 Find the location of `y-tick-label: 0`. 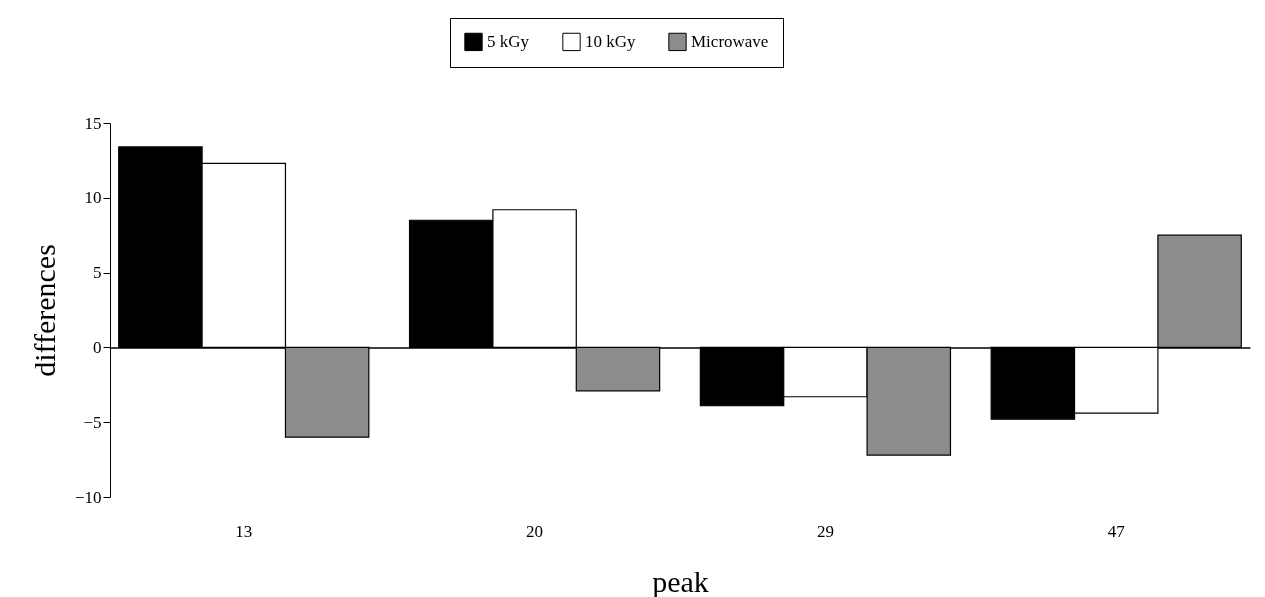

y-tick-label: 0 is located at coordinates (97, 347).